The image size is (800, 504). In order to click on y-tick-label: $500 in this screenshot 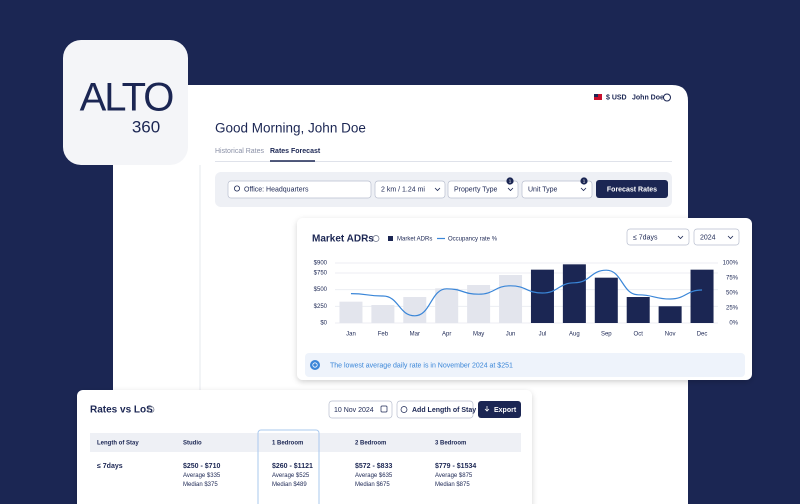, I will do `click(321, 290)`.